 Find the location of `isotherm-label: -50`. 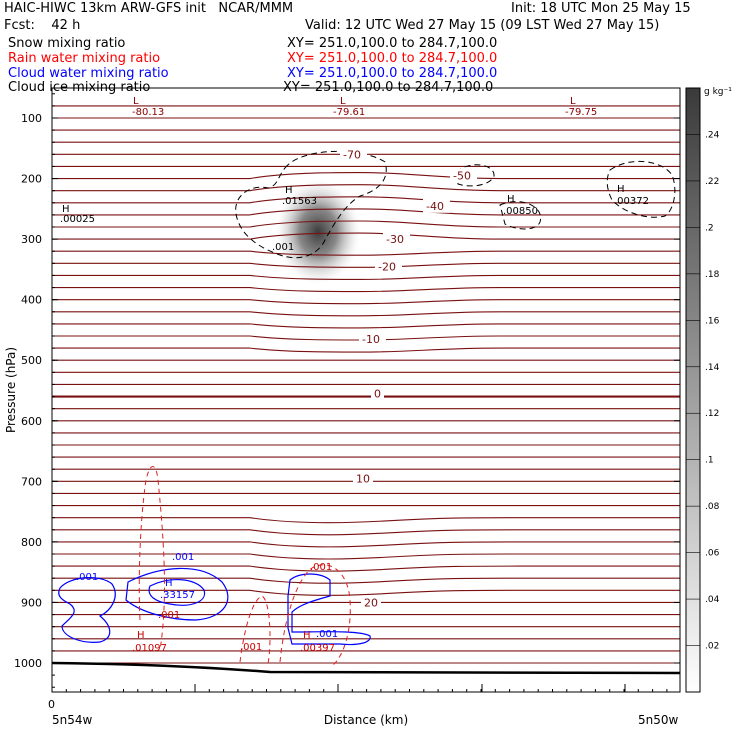

isotherm-label: -50 is located at coordinates (462, 176).